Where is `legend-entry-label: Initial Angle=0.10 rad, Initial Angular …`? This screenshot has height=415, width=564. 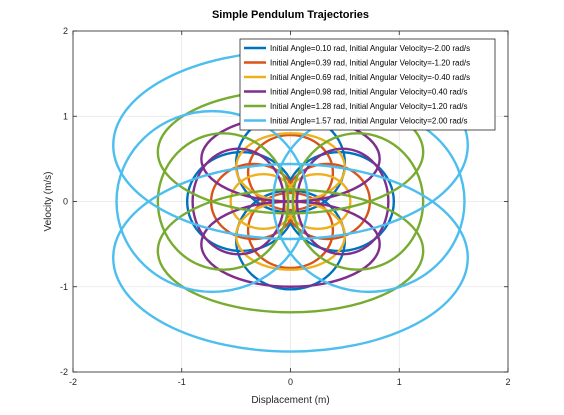
legend-entry-label: Initial Angle=0.10 rad, Initial Angular … is located at coordinates (370, 48).